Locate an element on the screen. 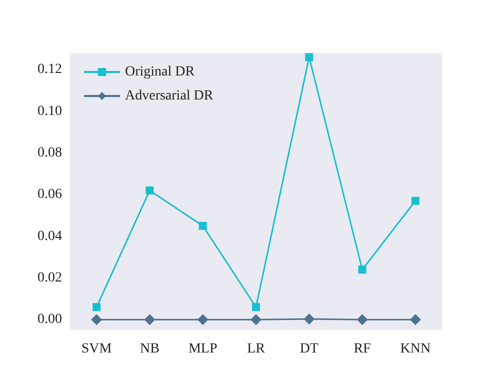  y-tick-label: 0.10 is located at coordinates (50, 111).